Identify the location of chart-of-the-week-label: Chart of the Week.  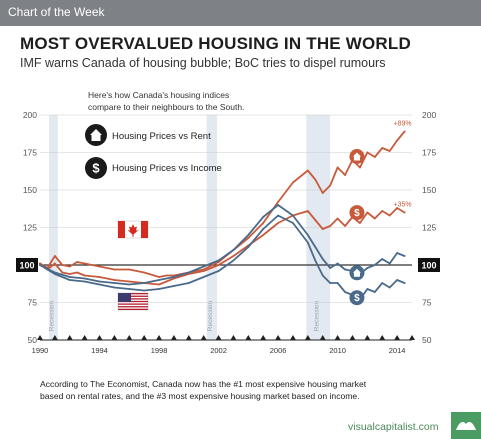
(56, 12).